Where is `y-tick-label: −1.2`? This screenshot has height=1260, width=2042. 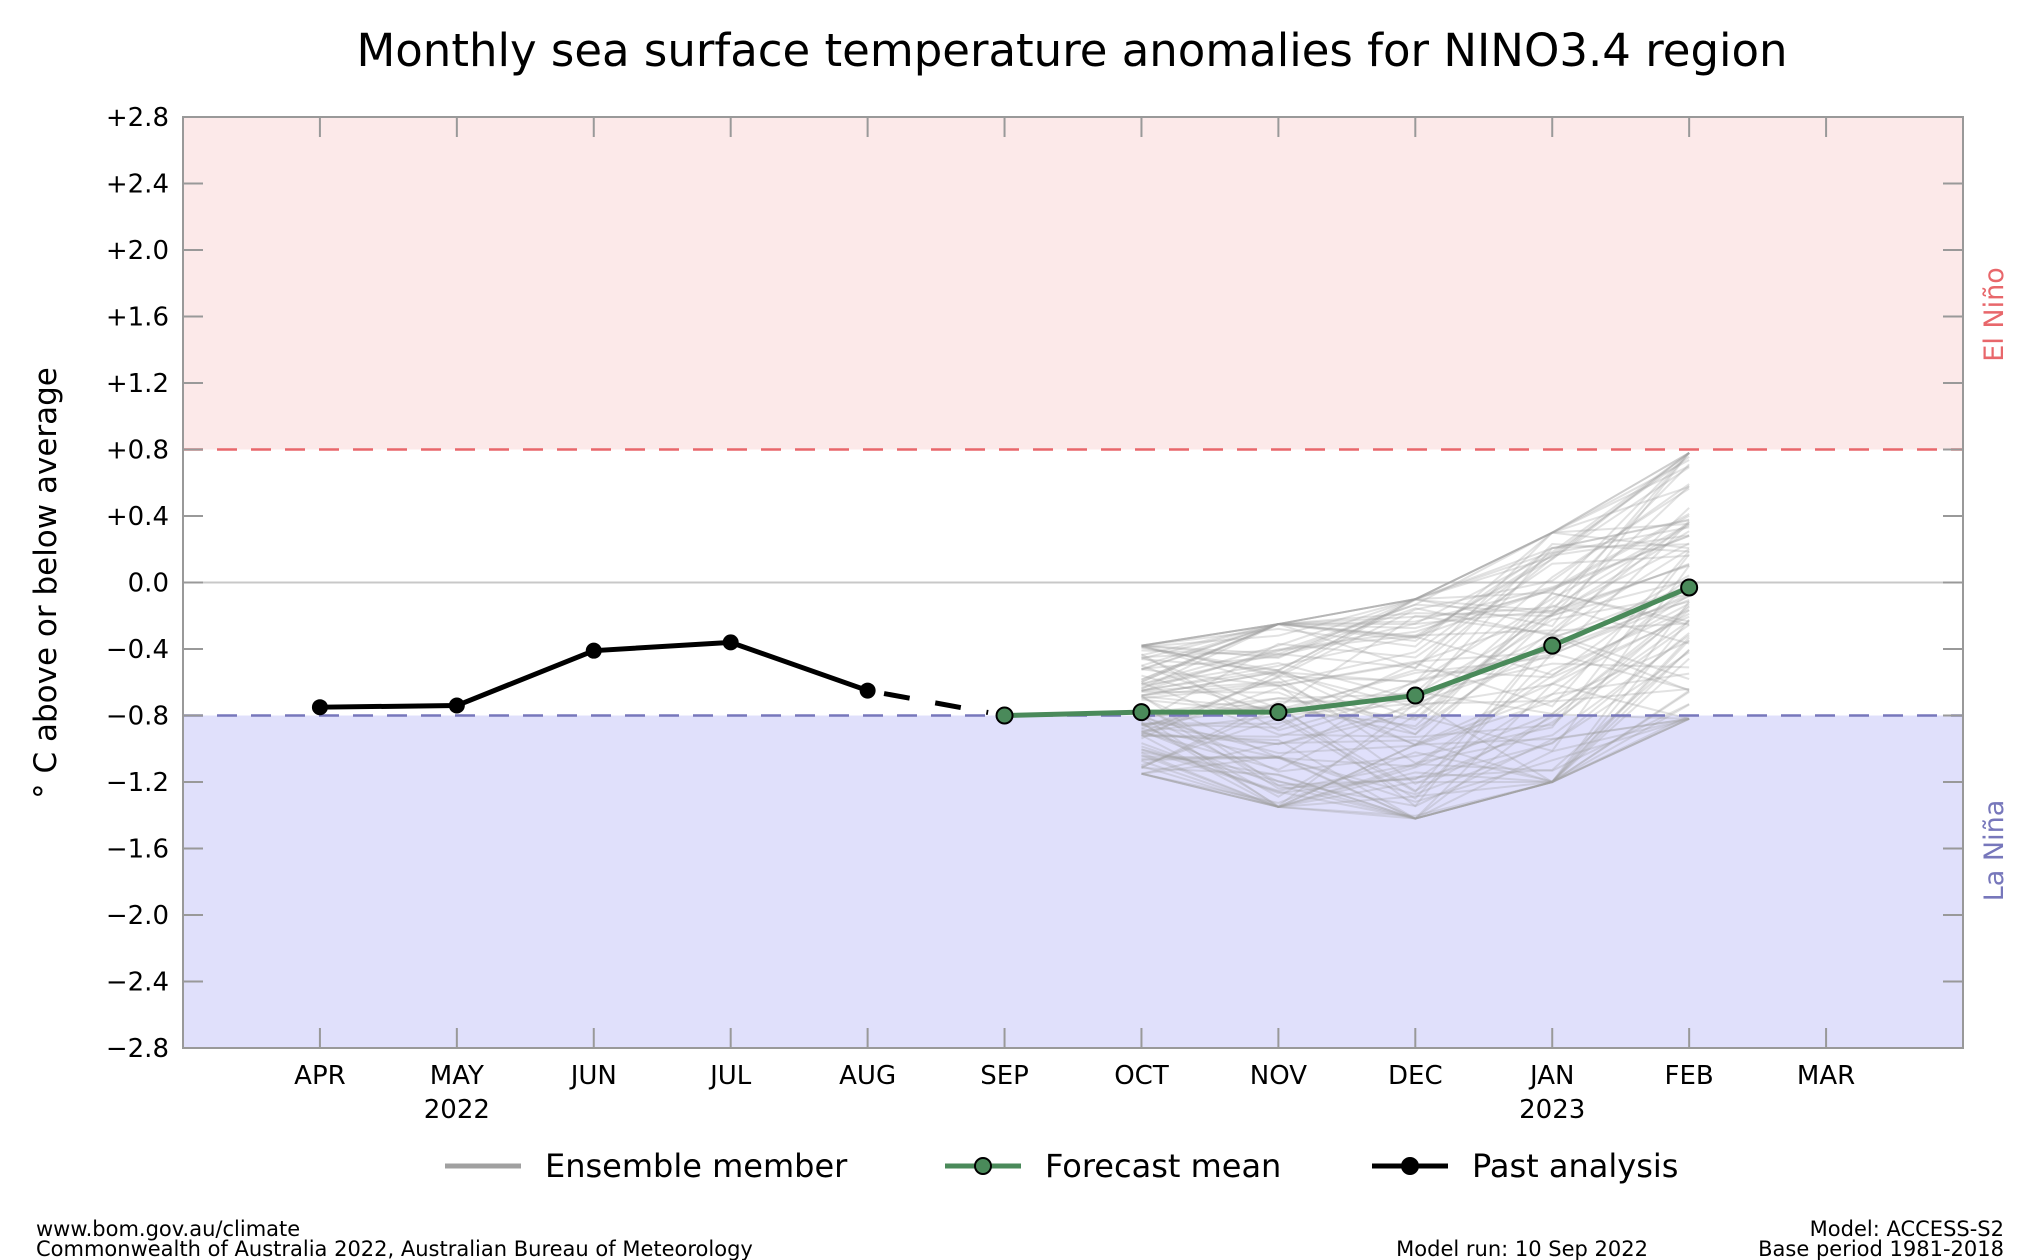
y-tick-label: −1.2 is located at coordinates (137, 783).